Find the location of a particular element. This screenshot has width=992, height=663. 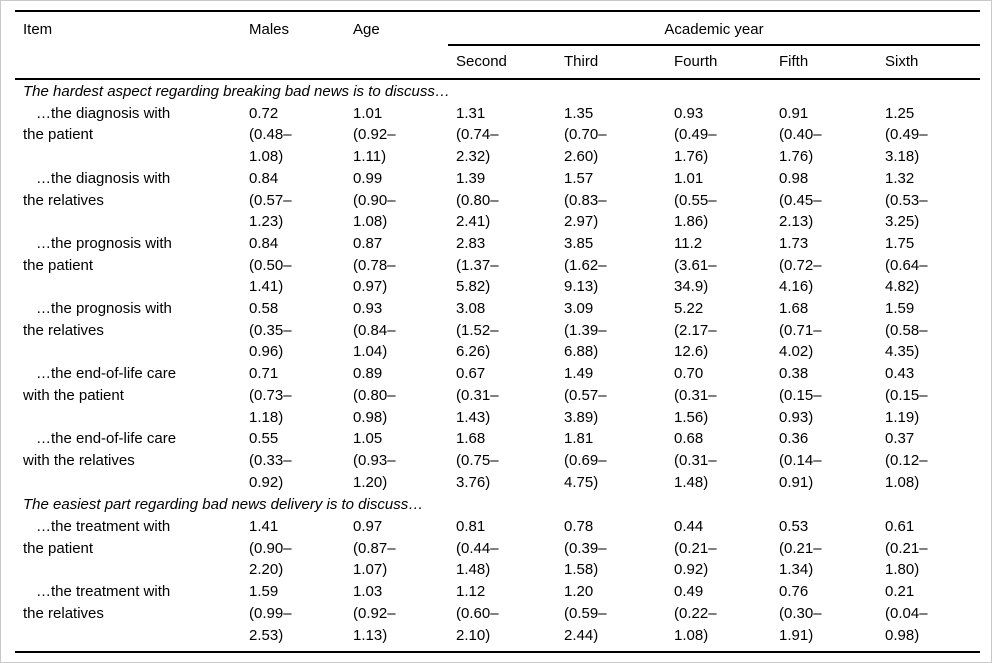

column-header-age: Age is located at coordinates (396, 45).